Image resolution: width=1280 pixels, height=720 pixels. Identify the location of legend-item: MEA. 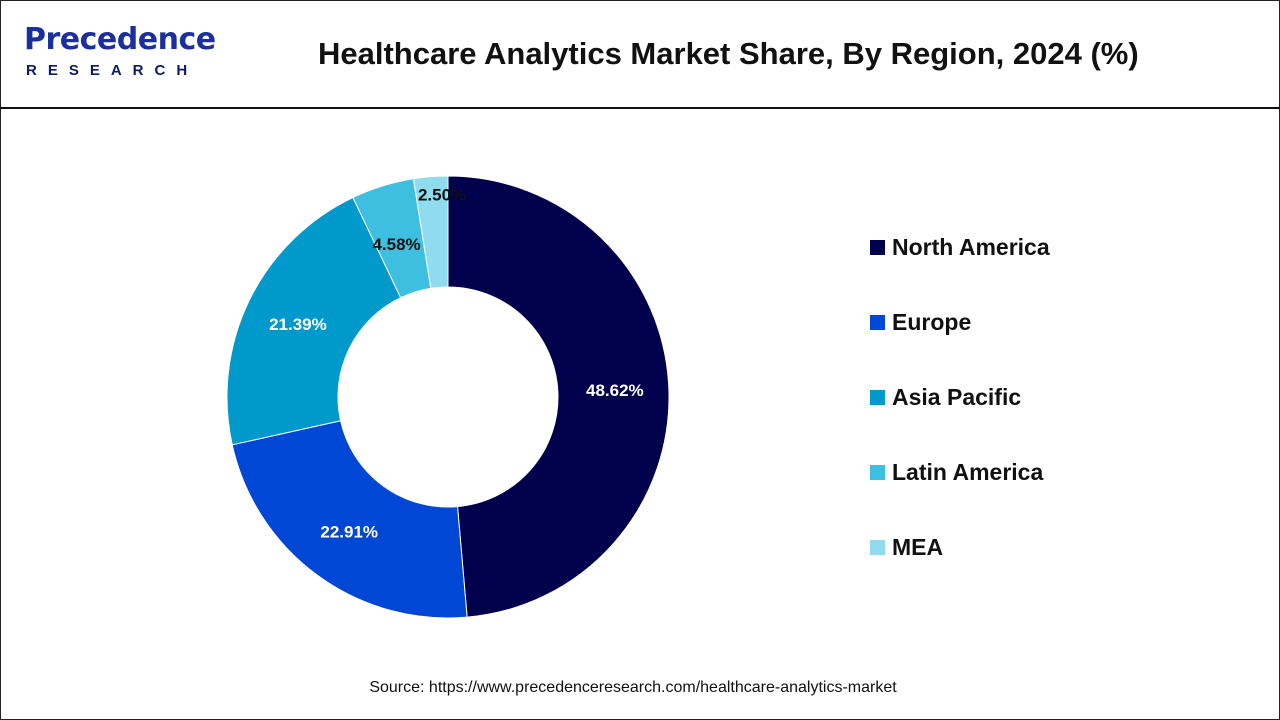
(906, 547).